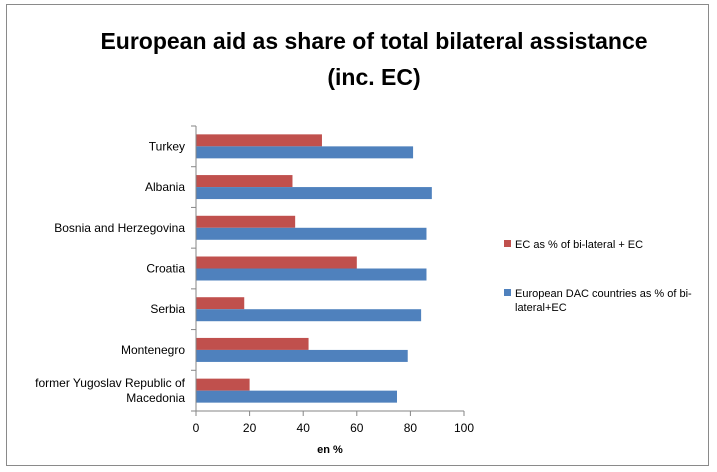 Image resolution: width=717 pixels, height=472 pixels. What do you see at coordinates (357, 428) in the screenshot?
I see `x-tick-label: 60` at bounding box center [357, 428].